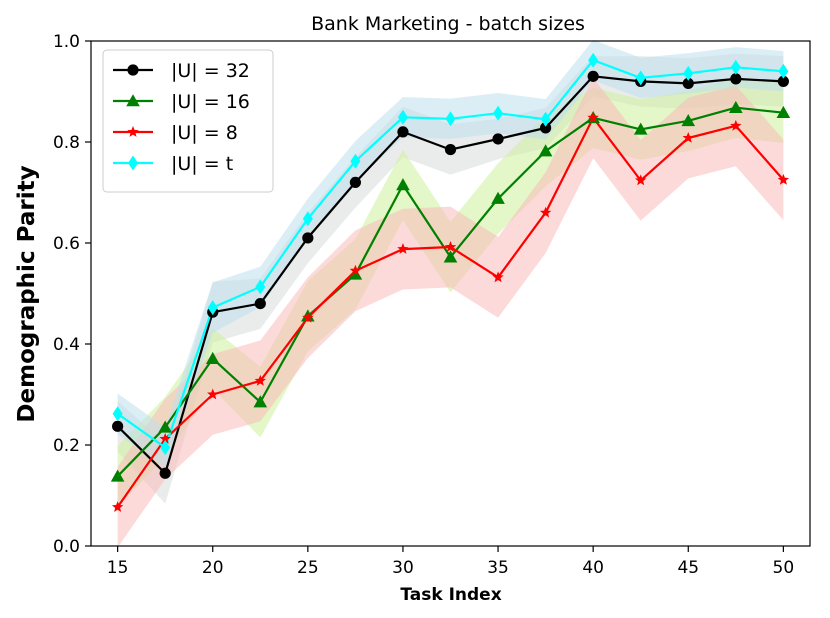 This screenshot has height=618, width=830. What do you see at coordinates (213, 568) in the screenshot?
I see `x-tick-label: 20` at bounding box center [213, 568].